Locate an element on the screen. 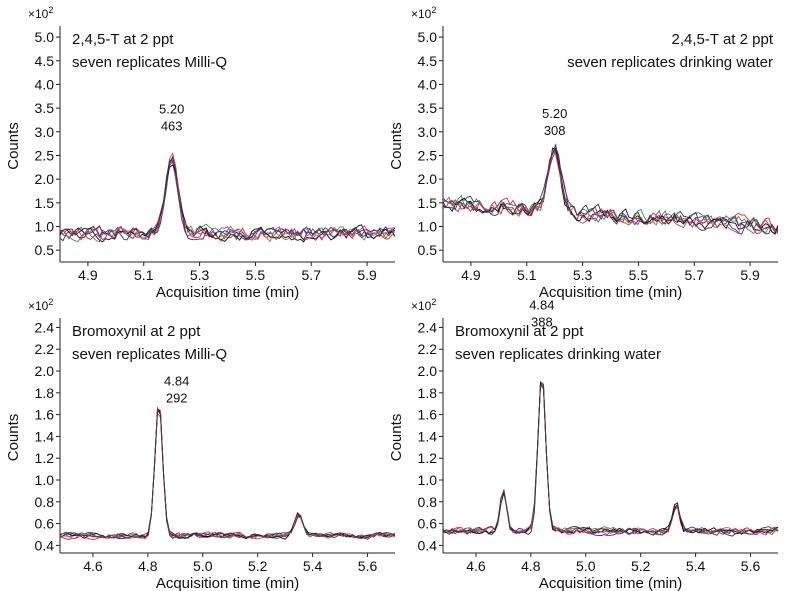 The image size is (798, 591). y-tick-label: 1.2 is located at coordinates (45, 458).